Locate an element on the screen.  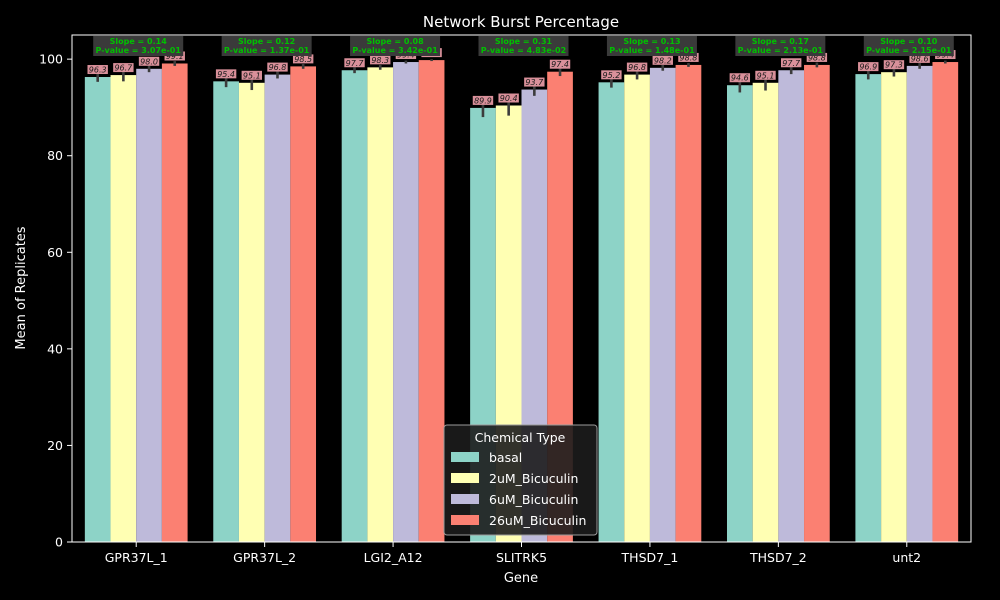
legend-swatch-2uM_Bicuculin is located at coordinates (465, 478).